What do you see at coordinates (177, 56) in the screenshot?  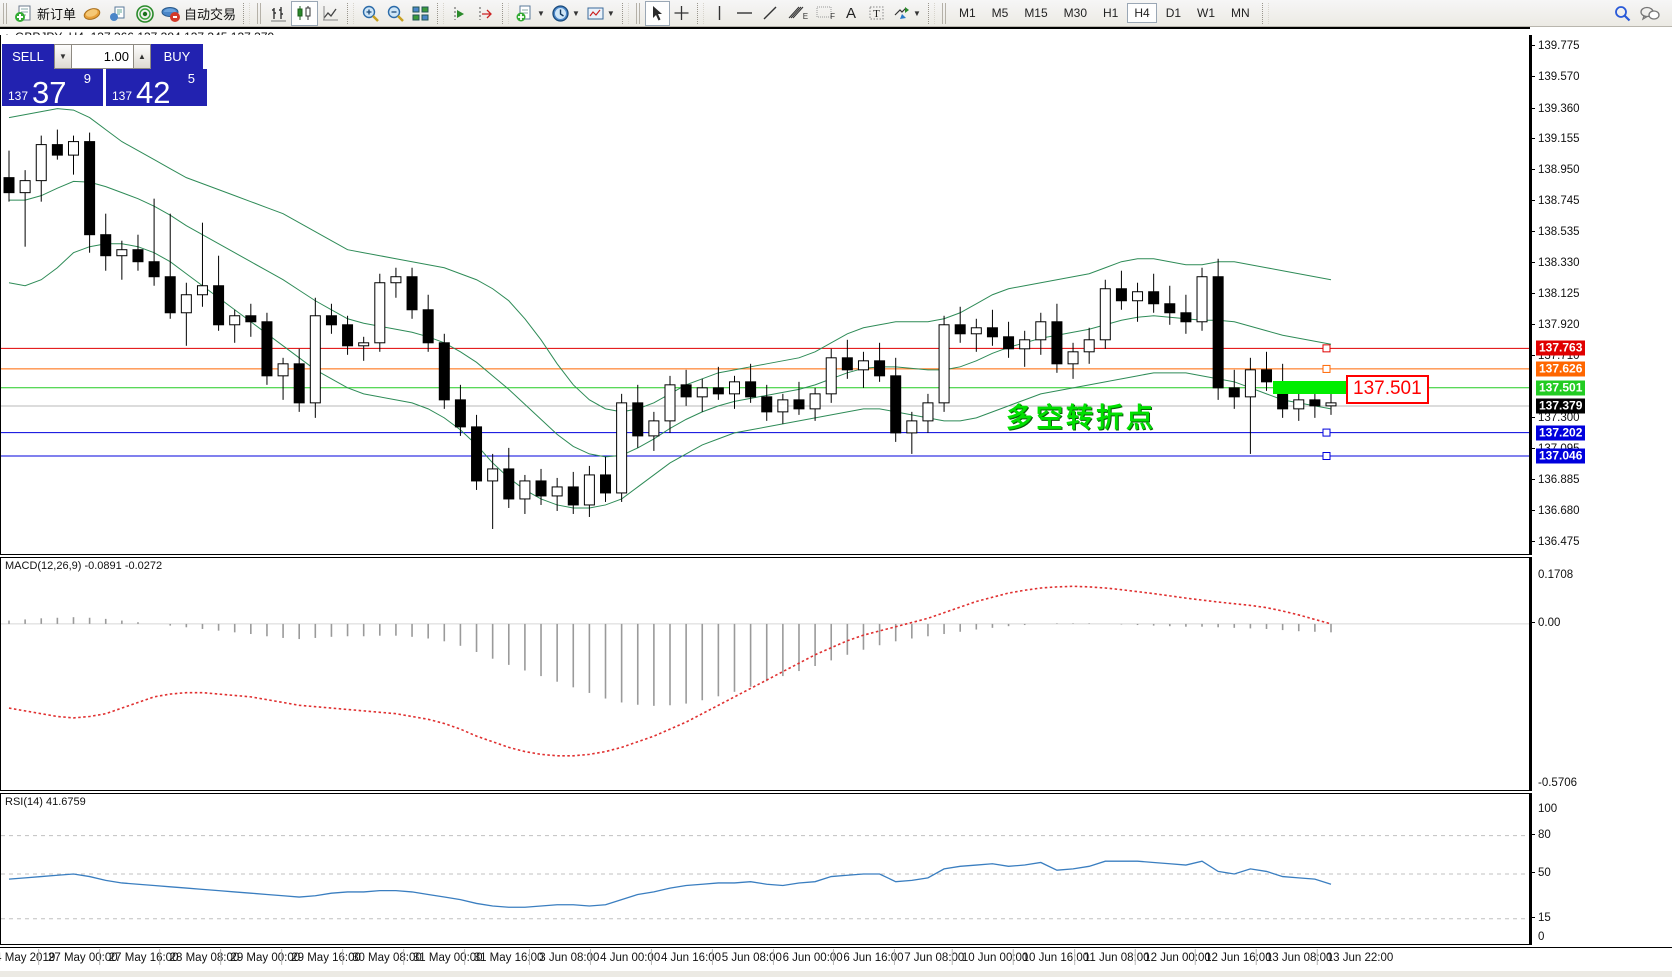 I see `buy-button: BUY` at bounding box center [177, 56].